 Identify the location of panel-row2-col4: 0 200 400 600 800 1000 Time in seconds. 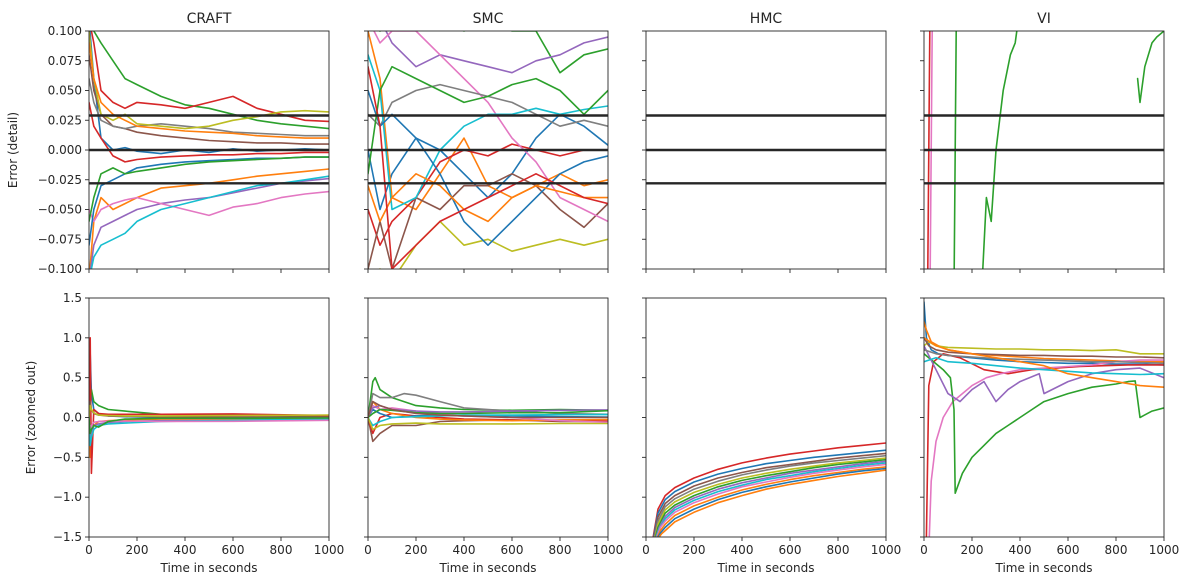
(1050, 436).